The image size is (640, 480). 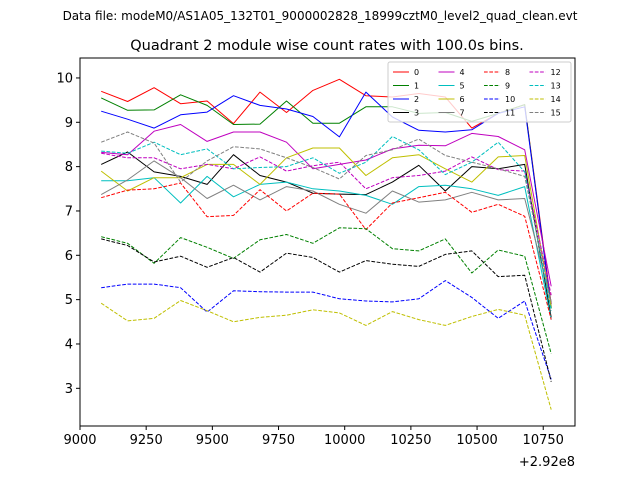 I want to click on legend-box, so click(x=479, y=92).